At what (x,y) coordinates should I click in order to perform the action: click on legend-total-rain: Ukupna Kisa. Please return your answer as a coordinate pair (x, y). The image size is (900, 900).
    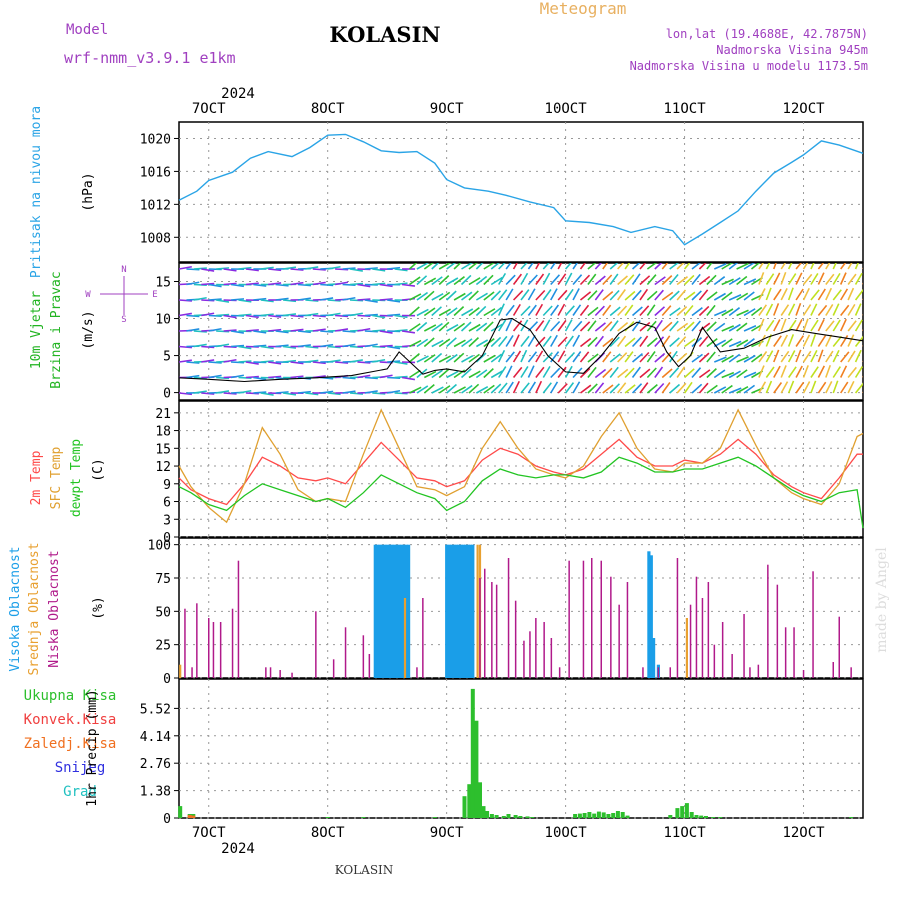
    Looking at the image, I should click on (70, 696).